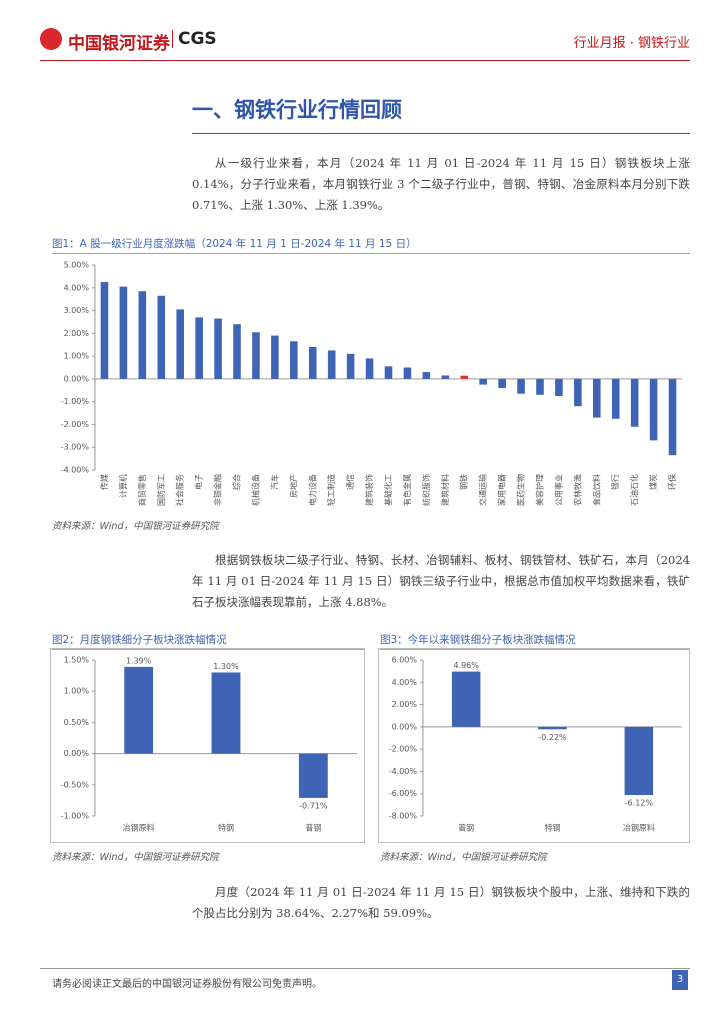  Describe the element at coordinates (187, 984) in the screenshot. I see `disclaimer: 请务必阅读正文最后的中国银河证券股份有限公司免责声明。` at that location.